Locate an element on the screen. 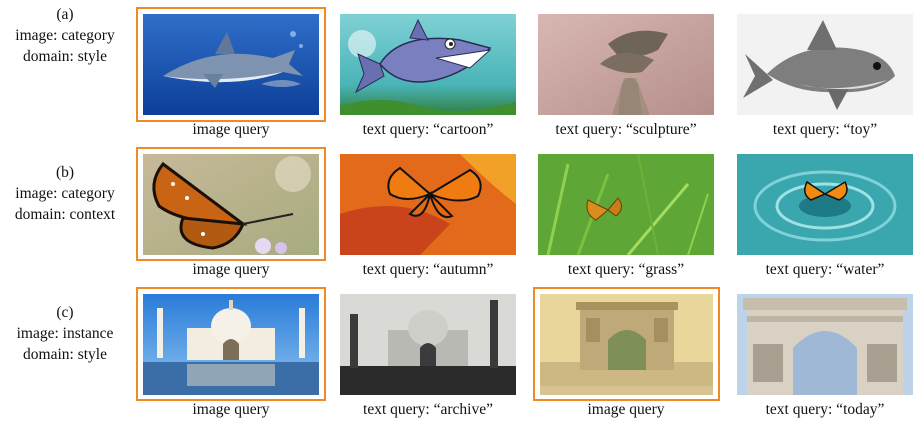 The width and height of the screenshot is (922, 426). image-caption: text query: “grass” is located at coordinates (626, 269).